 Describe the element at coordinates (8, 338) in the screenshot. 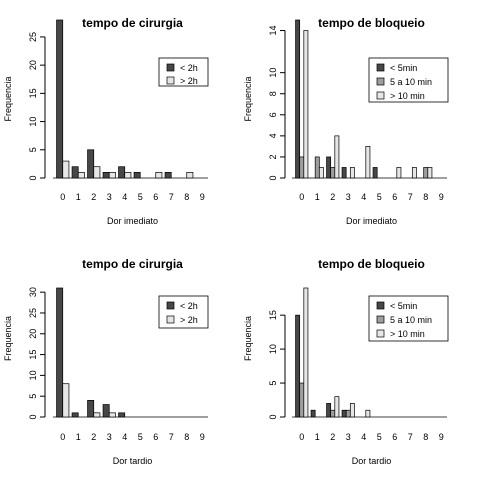

I see `y-axis-label: Frequencia` at that location.